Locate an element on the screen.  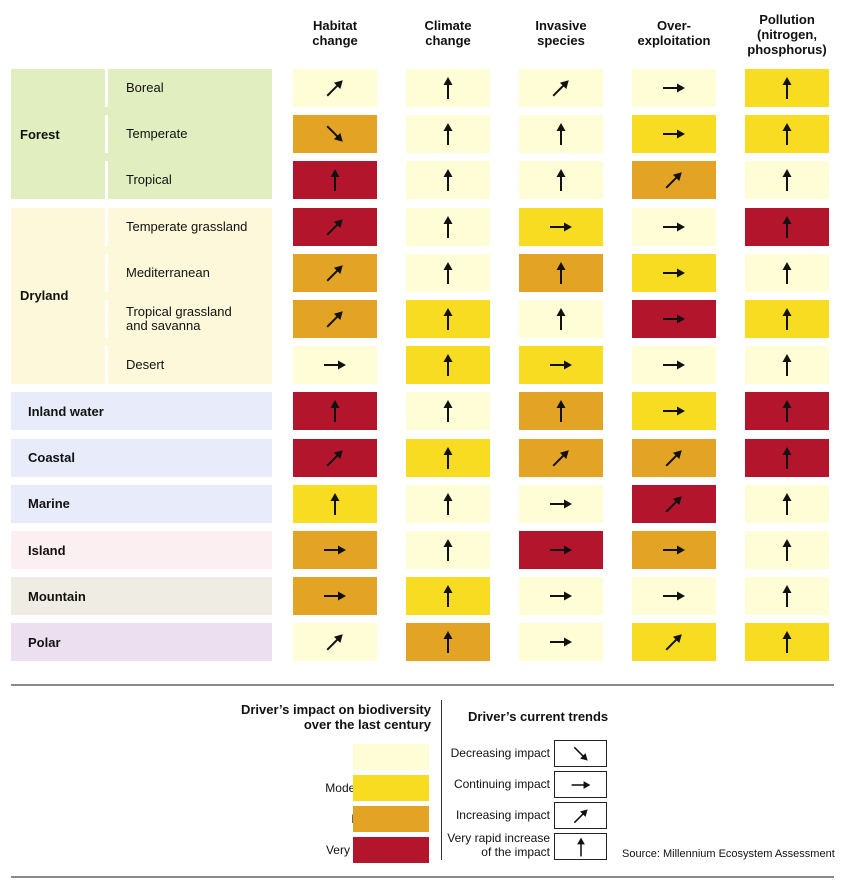
legend-divider is located at coordinates (441, 780).